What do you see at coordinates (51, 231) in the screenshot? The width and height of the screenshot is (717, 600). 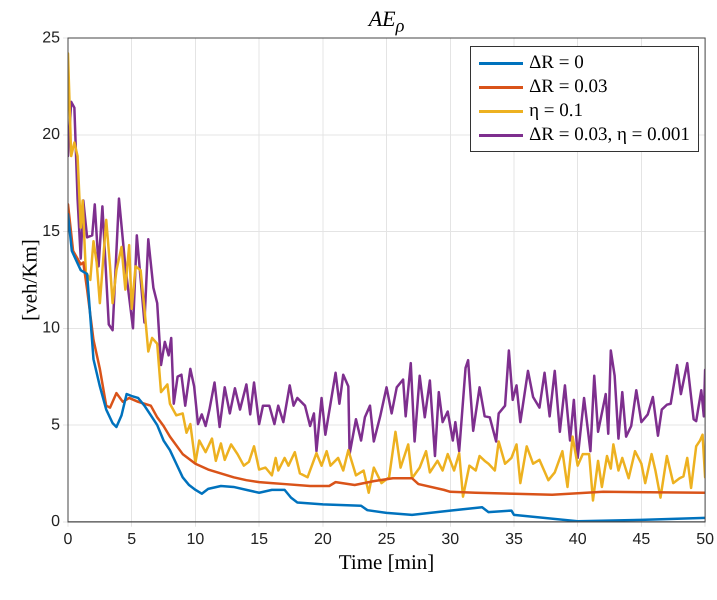 I see `y-tick-label: 15` at bounding box center [51, 231].